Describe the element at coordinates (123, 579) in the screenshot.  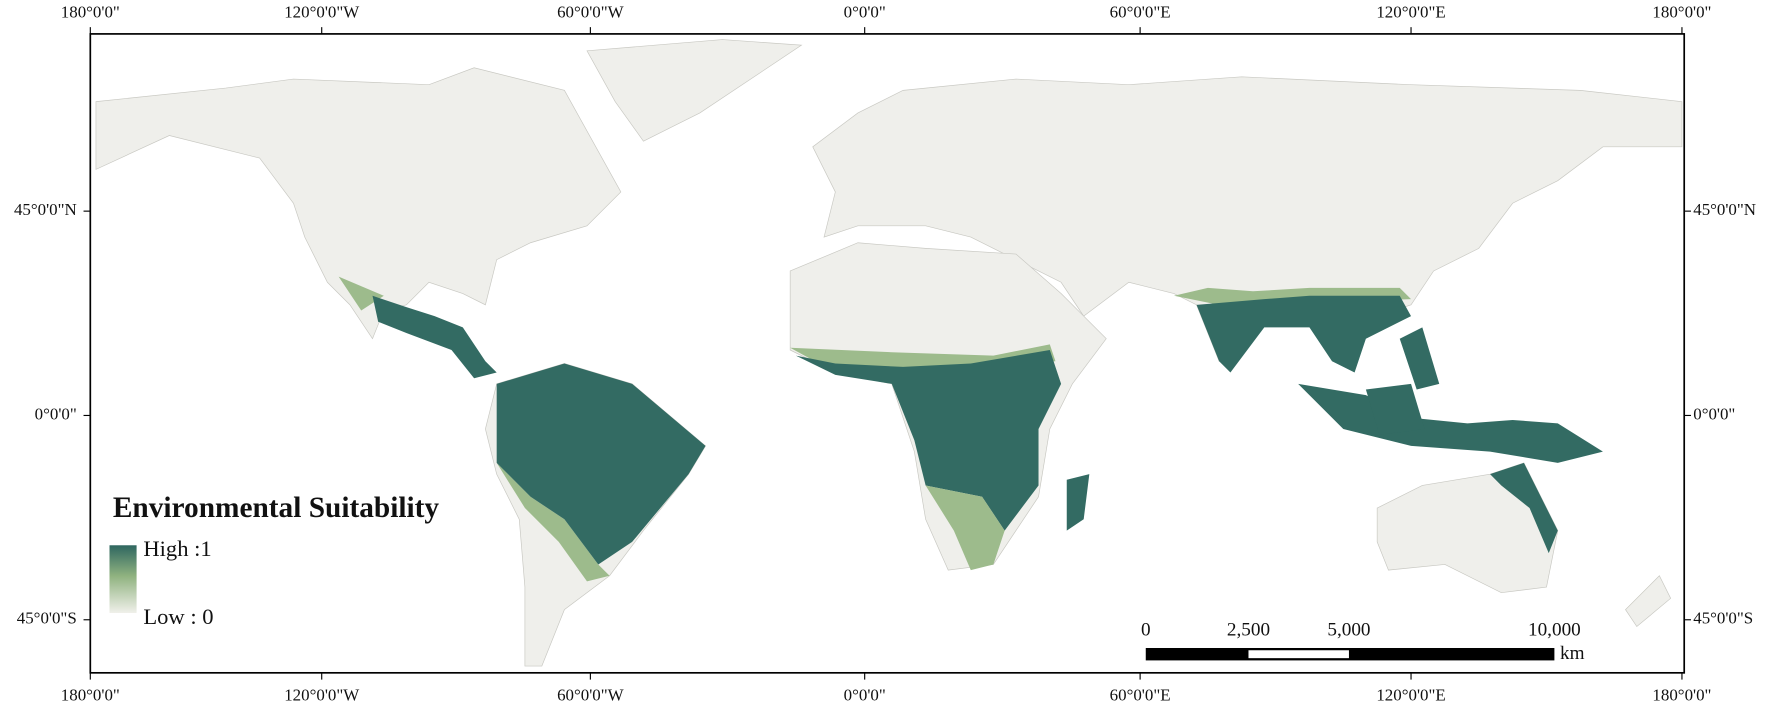
I see `legend-gradient` at that location.